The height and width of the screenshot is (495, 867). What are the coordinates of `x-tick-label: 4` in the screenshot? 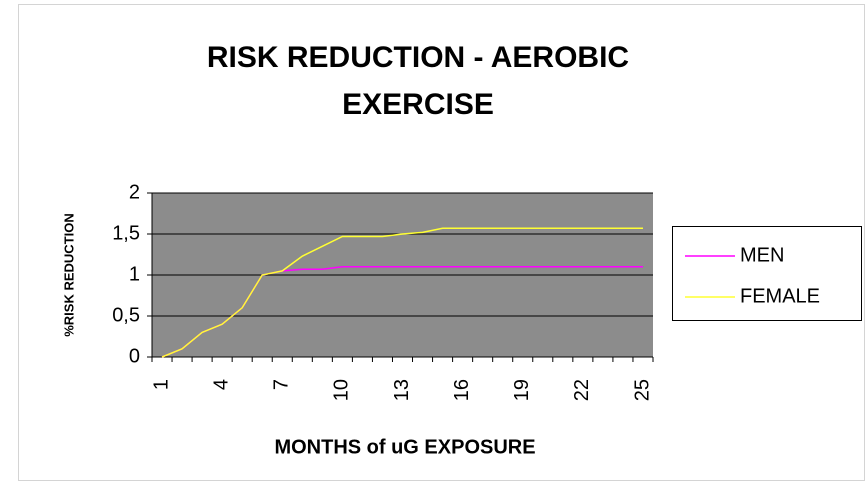 It's located at (221, 384).